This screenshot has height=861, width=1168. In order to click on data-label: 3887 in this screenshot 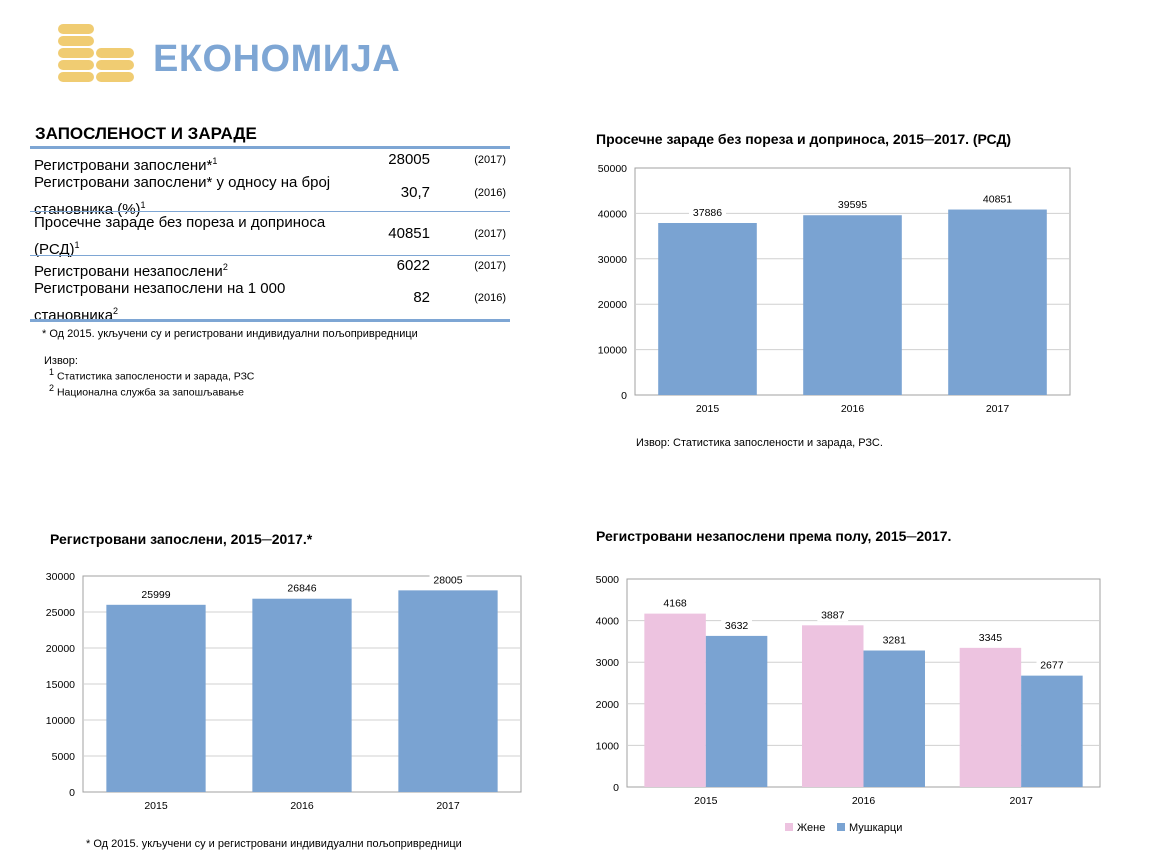, I will do `click(833, 615)`.